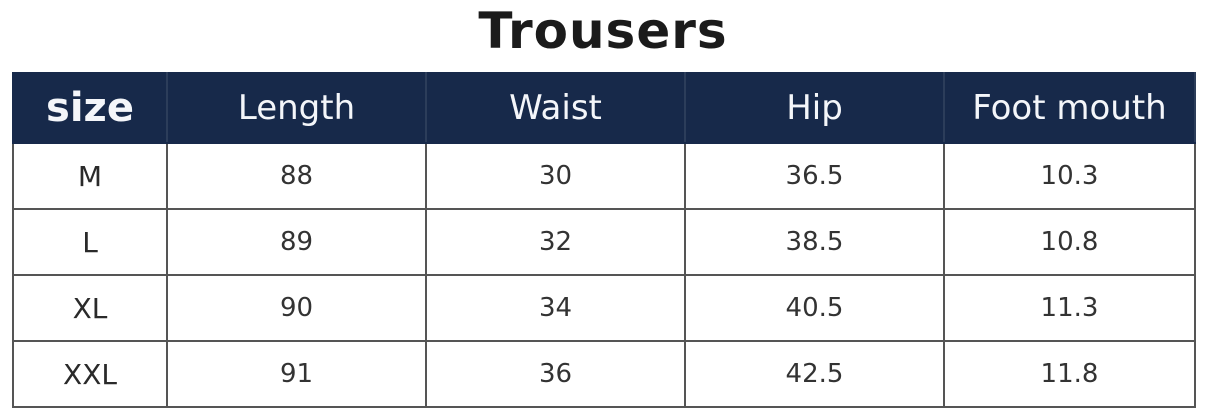  What do you see at coordinates (814, 374) in the screenshot?
I see `value-cell: 42.5` at bounding box center [814, 374].